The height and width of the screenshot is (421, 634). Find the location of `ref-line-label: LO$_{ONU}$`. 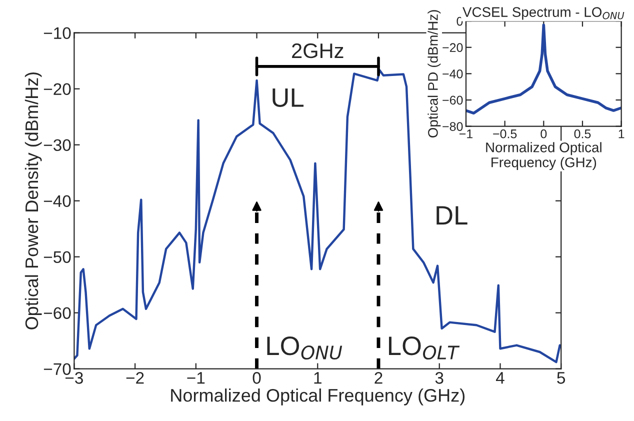

ref-line-label: LO$_{ONU}$ is located at coordinates (304, 348).